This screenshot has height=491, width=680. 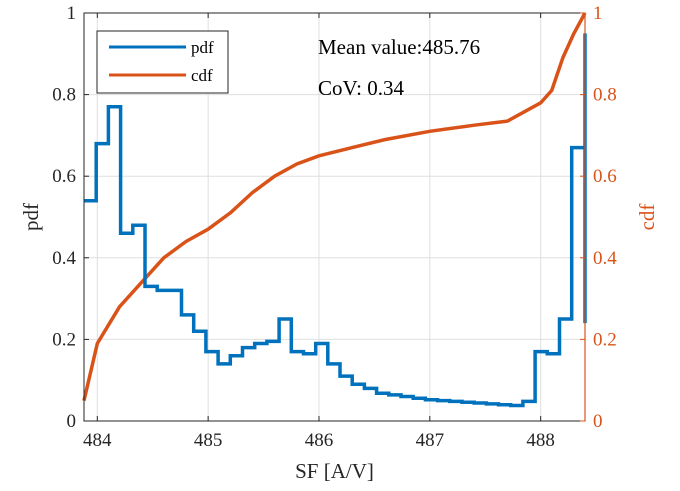 I want to click on x-tick-label: 486, so click(x=319, y=440).